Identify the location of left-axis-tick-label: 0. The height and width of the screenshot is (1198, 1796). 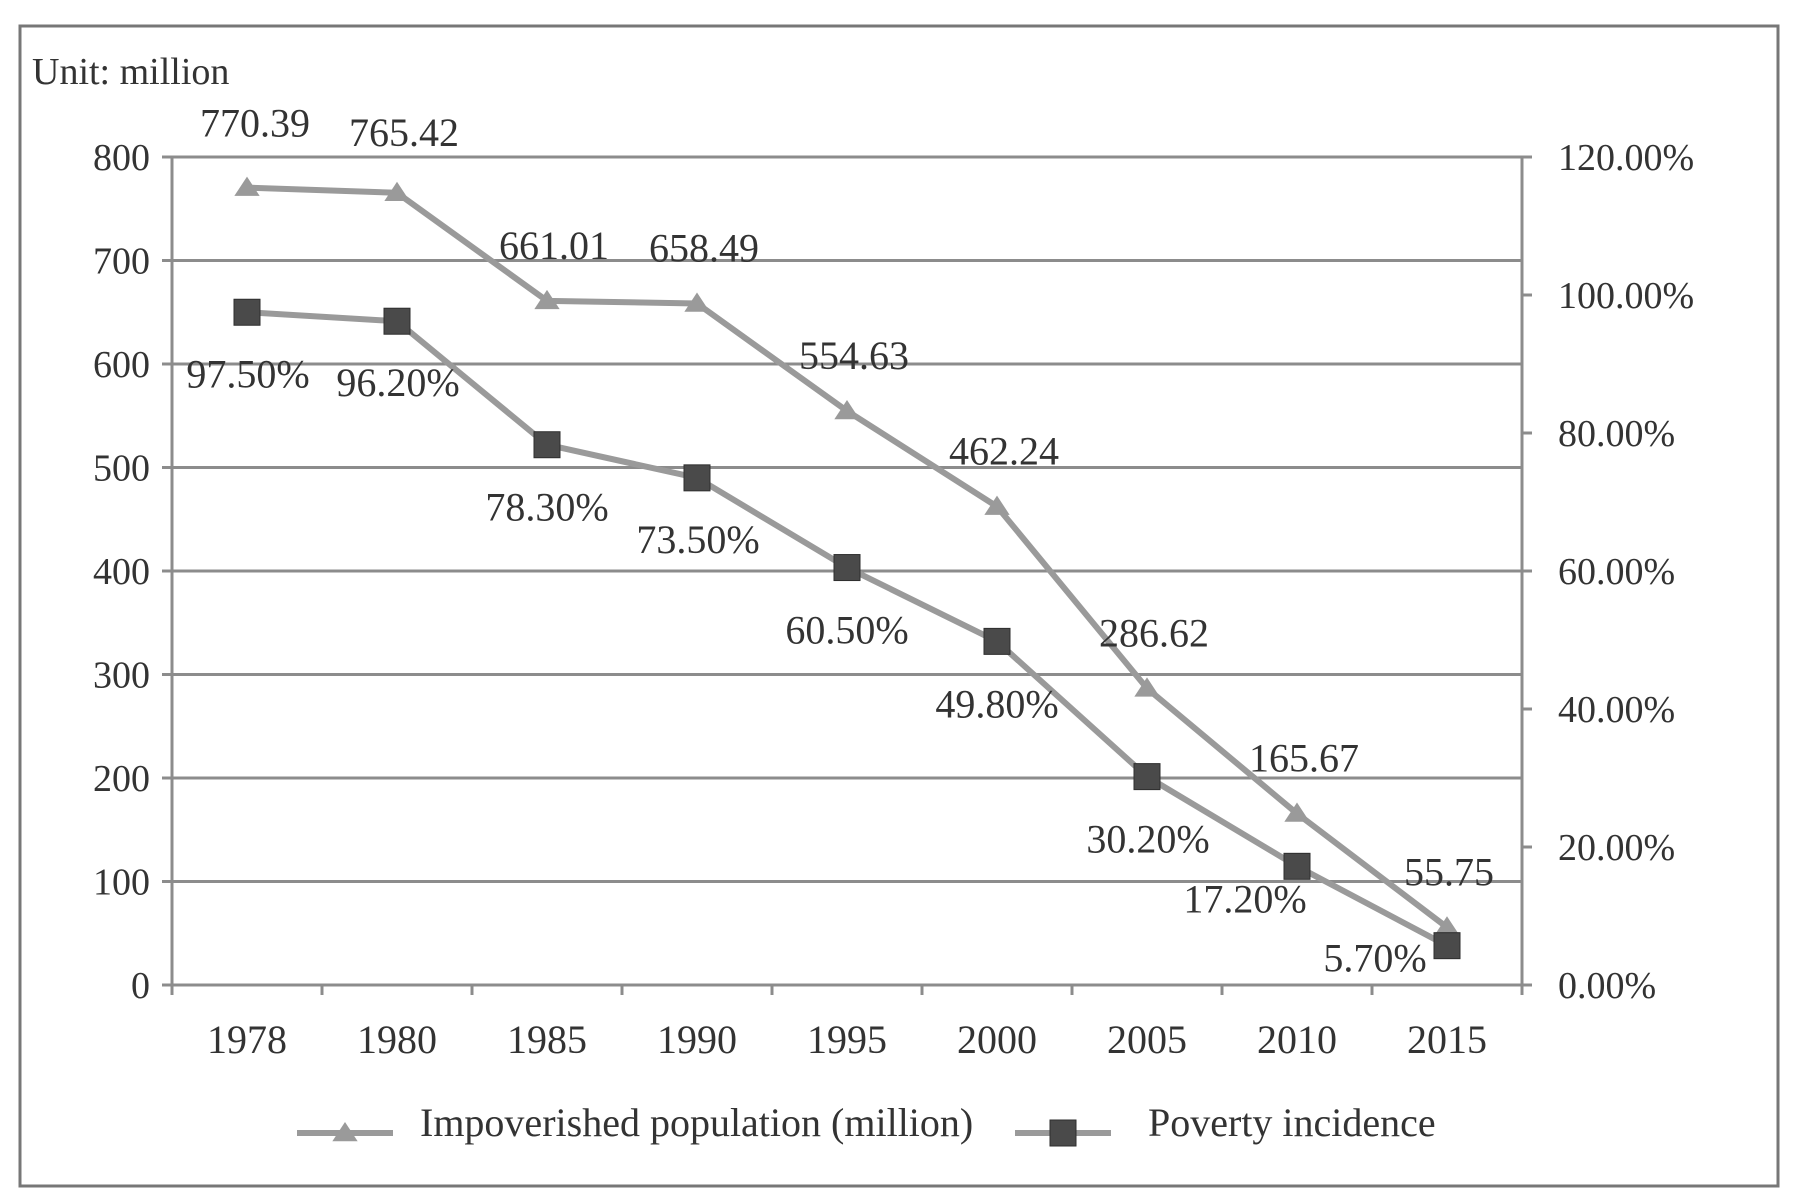
(140, 986).